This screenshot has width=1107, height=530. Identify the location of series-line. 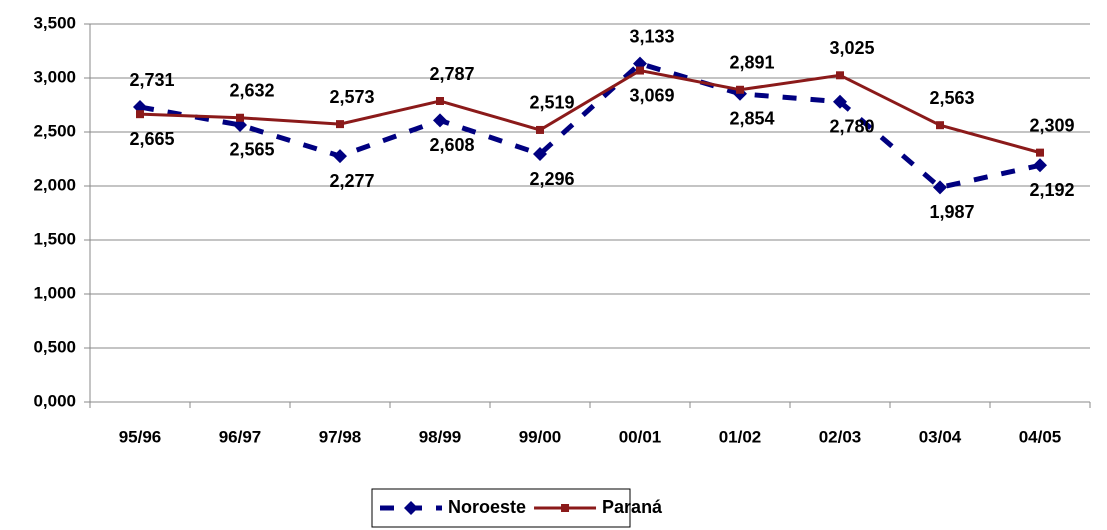
(590, 111).